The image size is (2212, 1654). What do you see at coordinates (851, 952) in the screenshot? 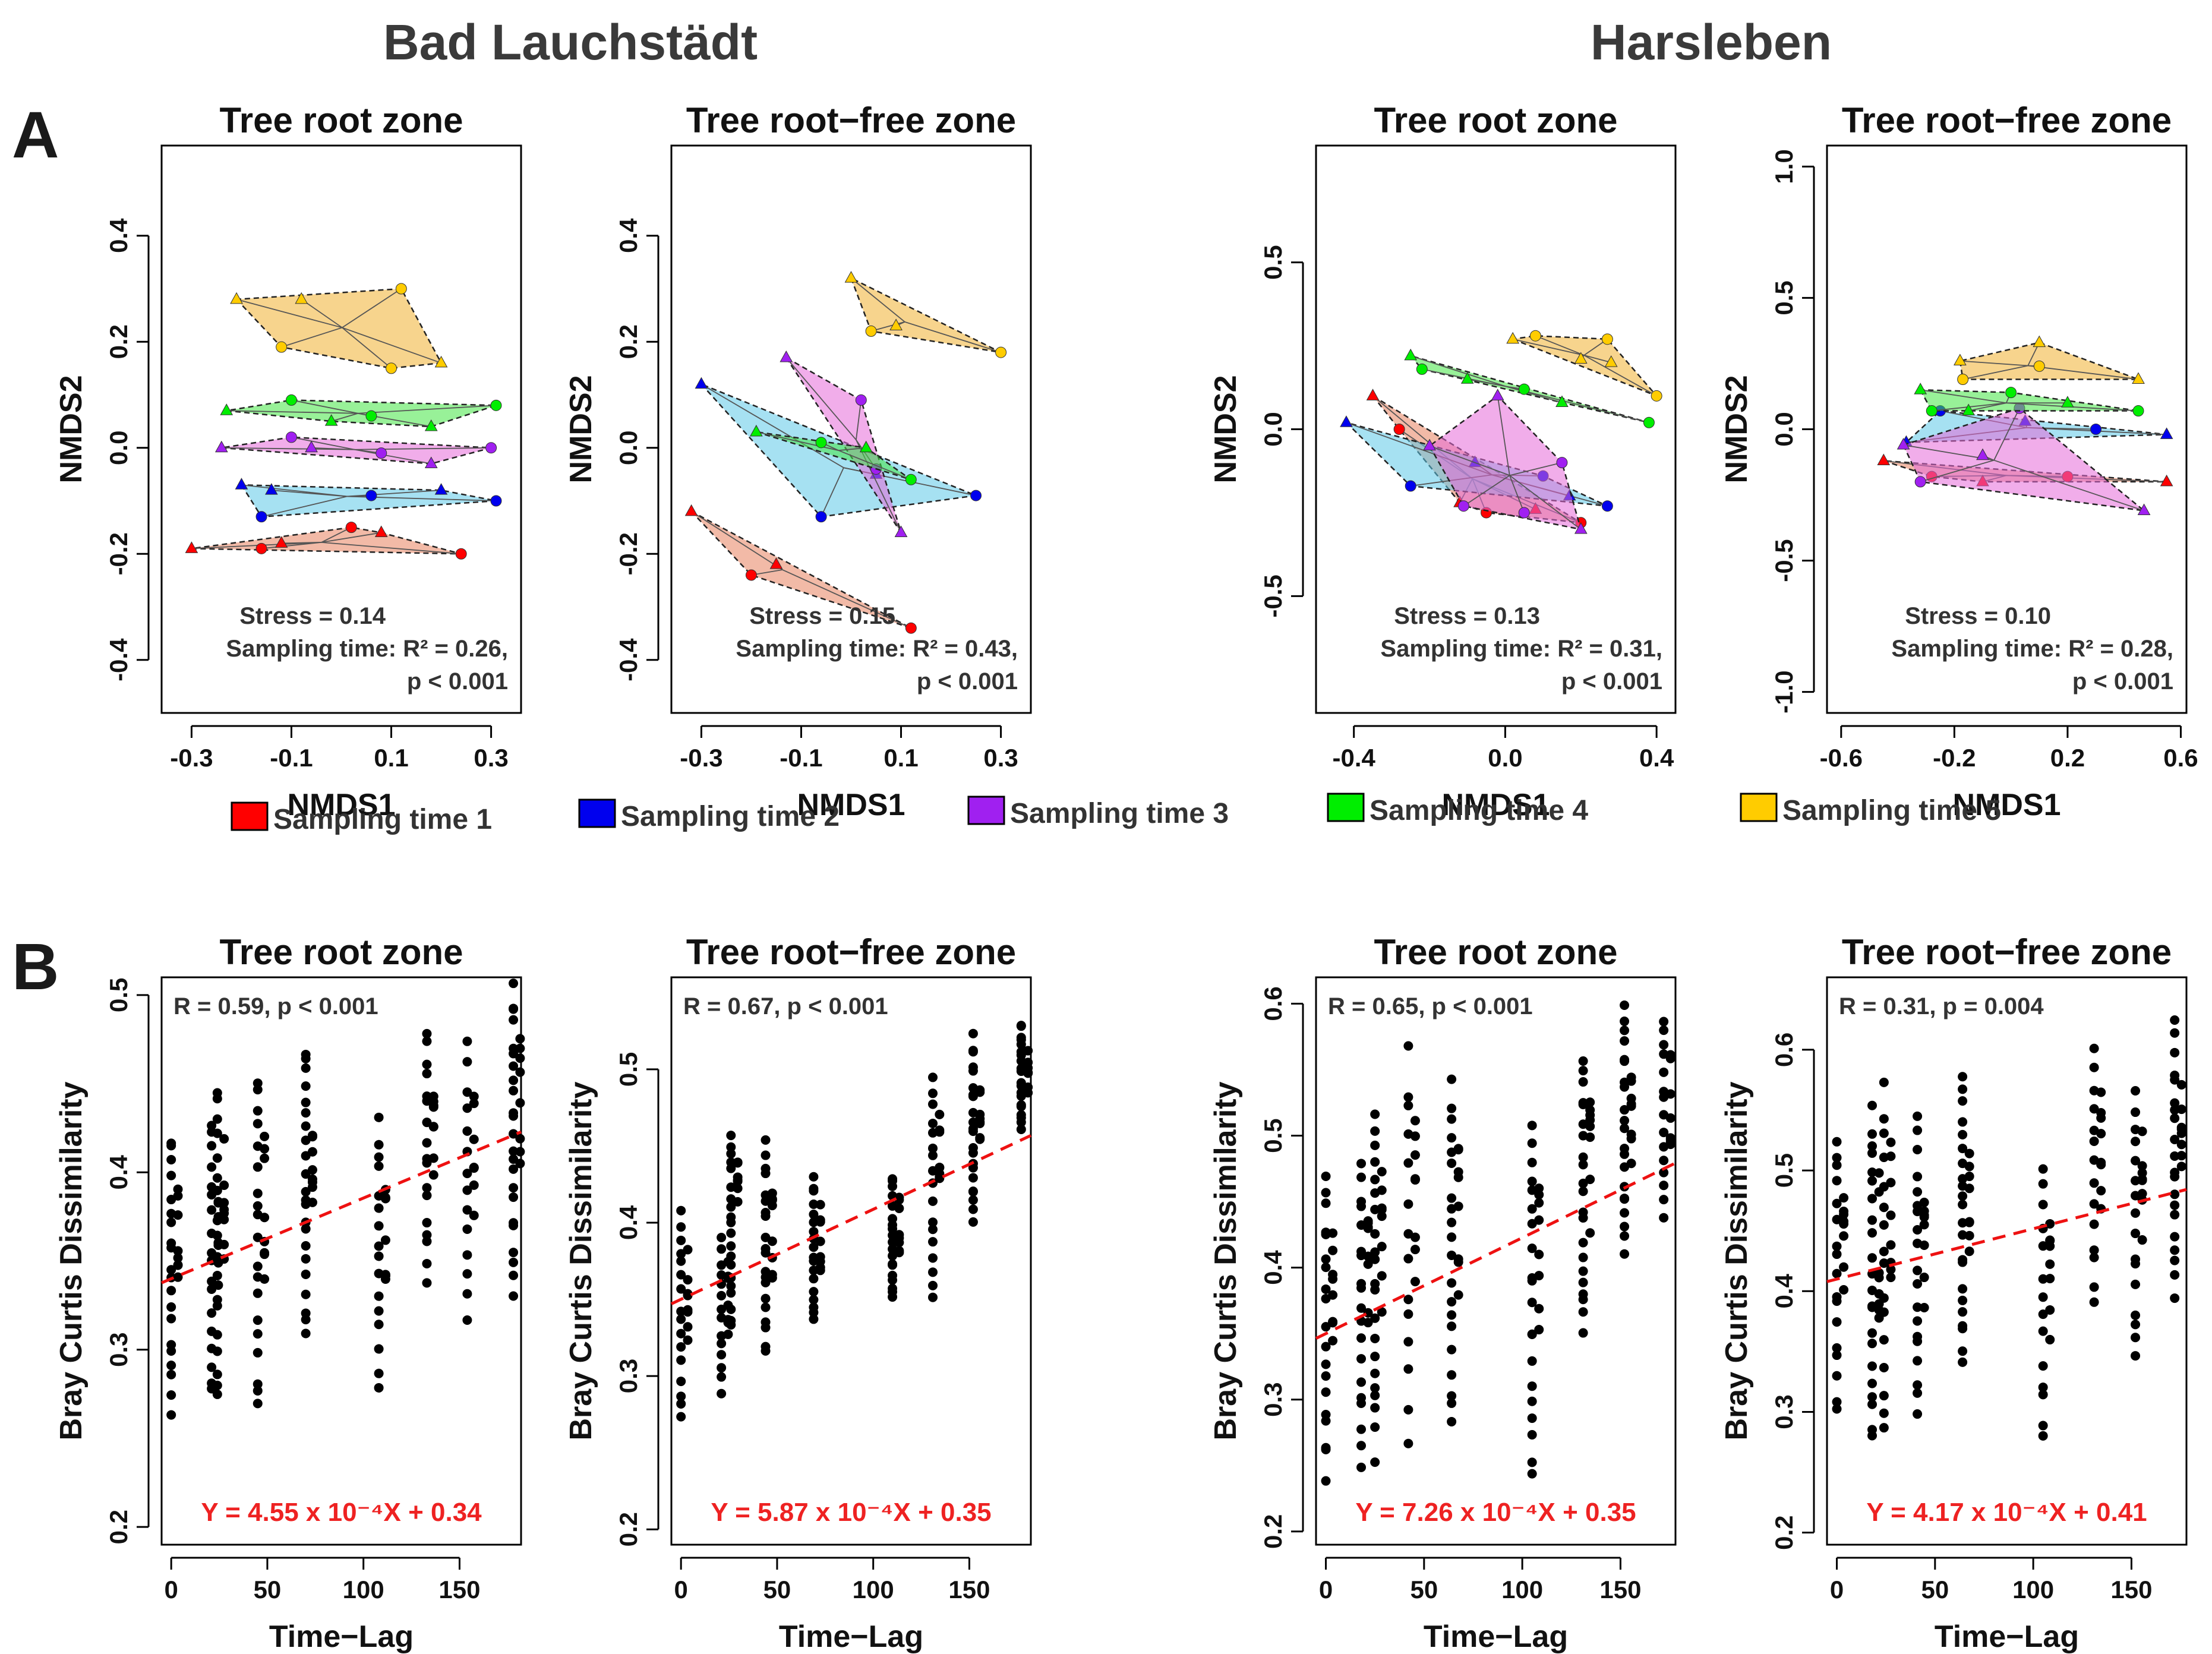
I see `panel-title: Tree root−free zone` at bounding box center [851, 952].